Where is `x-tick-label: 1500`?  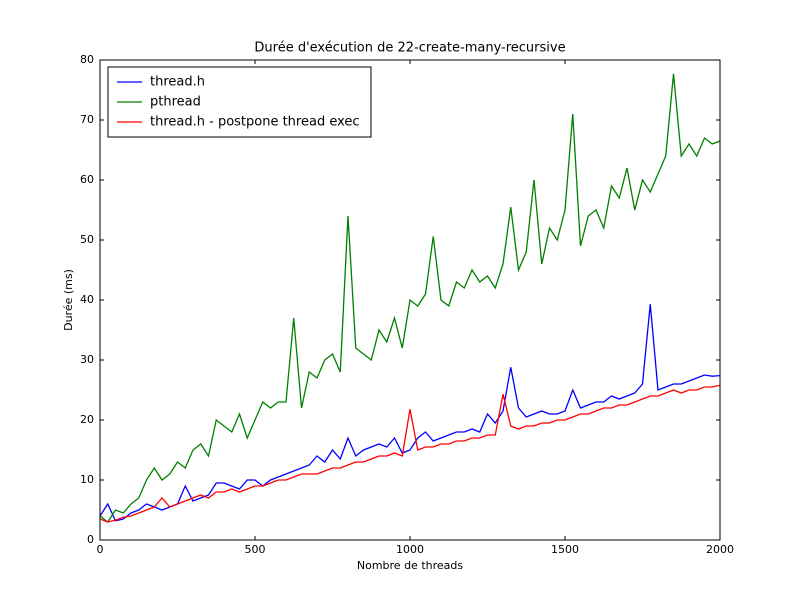
x-tick-label: 1500 is located at coordinates (565, 549).